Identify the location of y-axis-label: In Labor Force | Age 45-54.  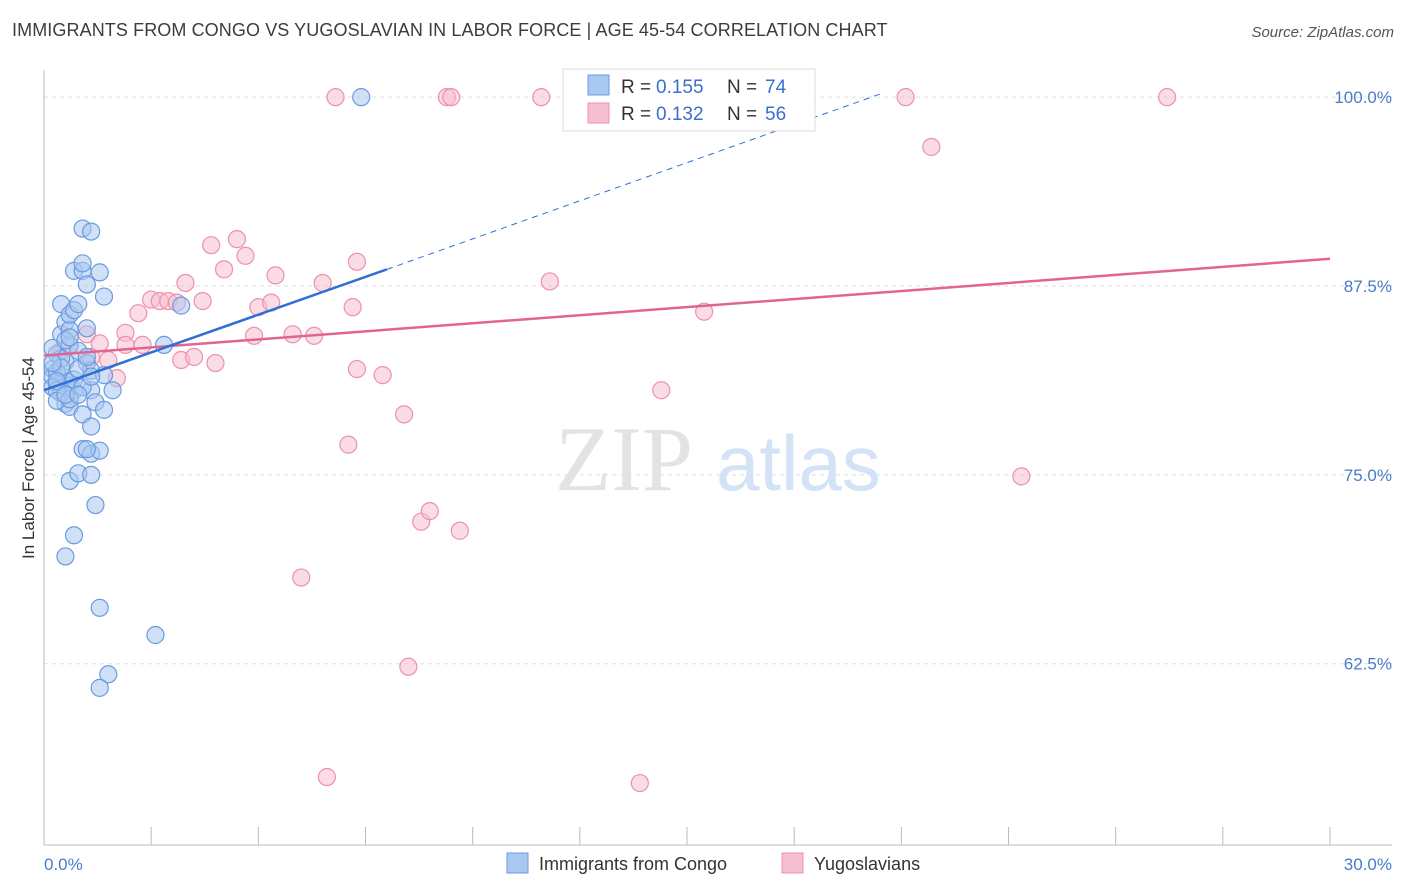
(28, 458).